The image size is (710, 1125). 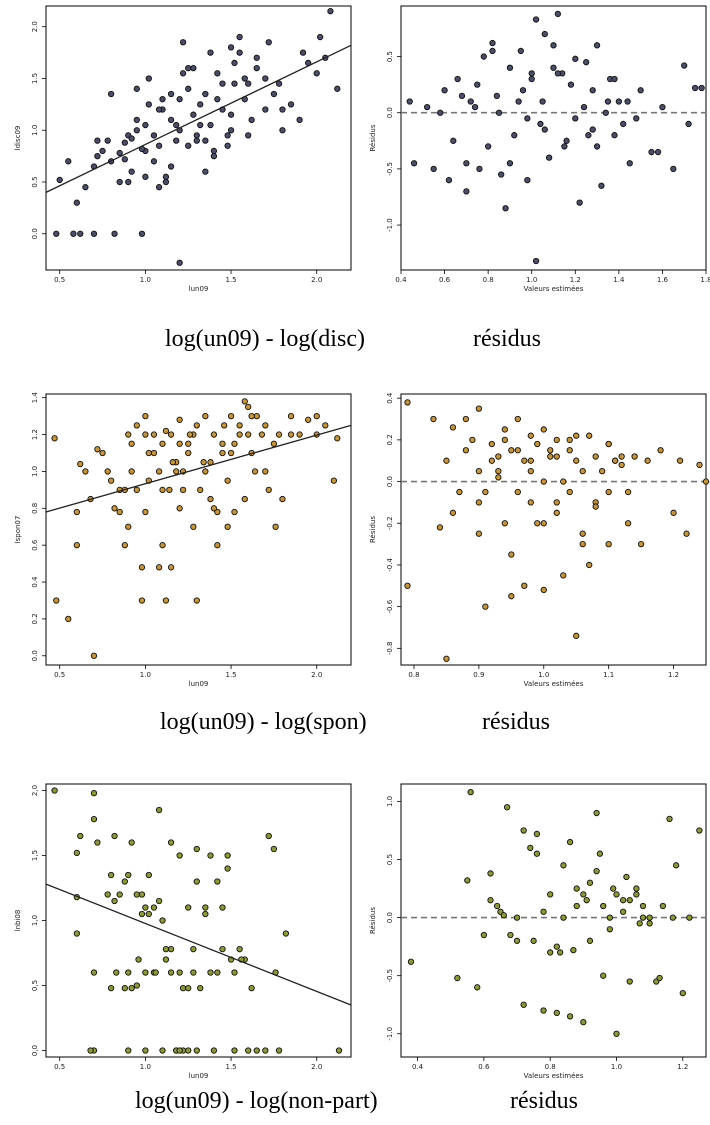 What do you see at coordinates (265, 339) in the screenshot?
I see `caption-left: log(un09) - log(disc)` at bounding box center [265, 339].